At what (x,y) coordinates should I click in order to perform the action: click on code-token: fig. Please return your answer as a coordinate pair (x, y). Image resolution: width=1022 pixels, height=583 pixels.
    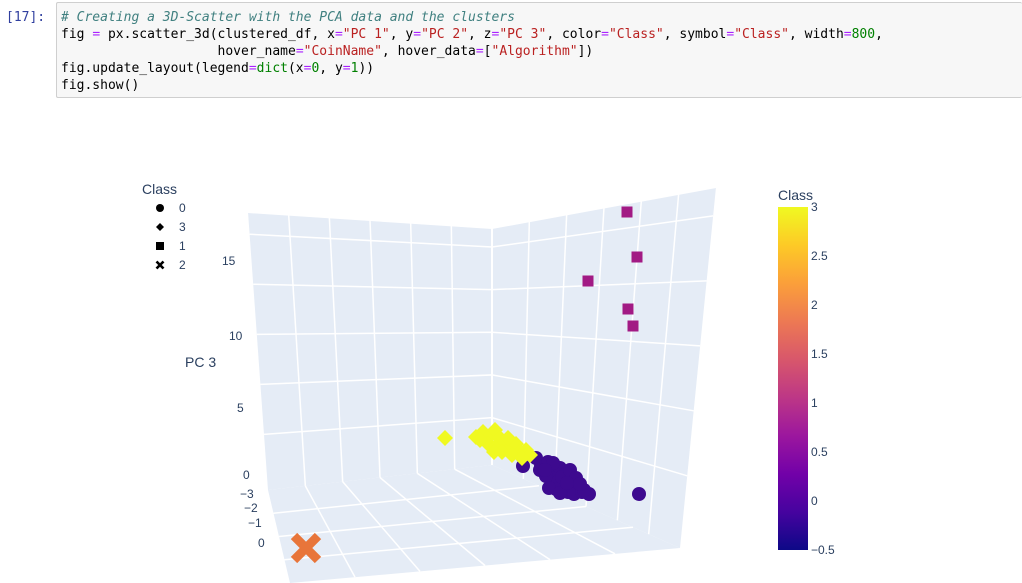
    Looking at the image, I should click on (77, 34).